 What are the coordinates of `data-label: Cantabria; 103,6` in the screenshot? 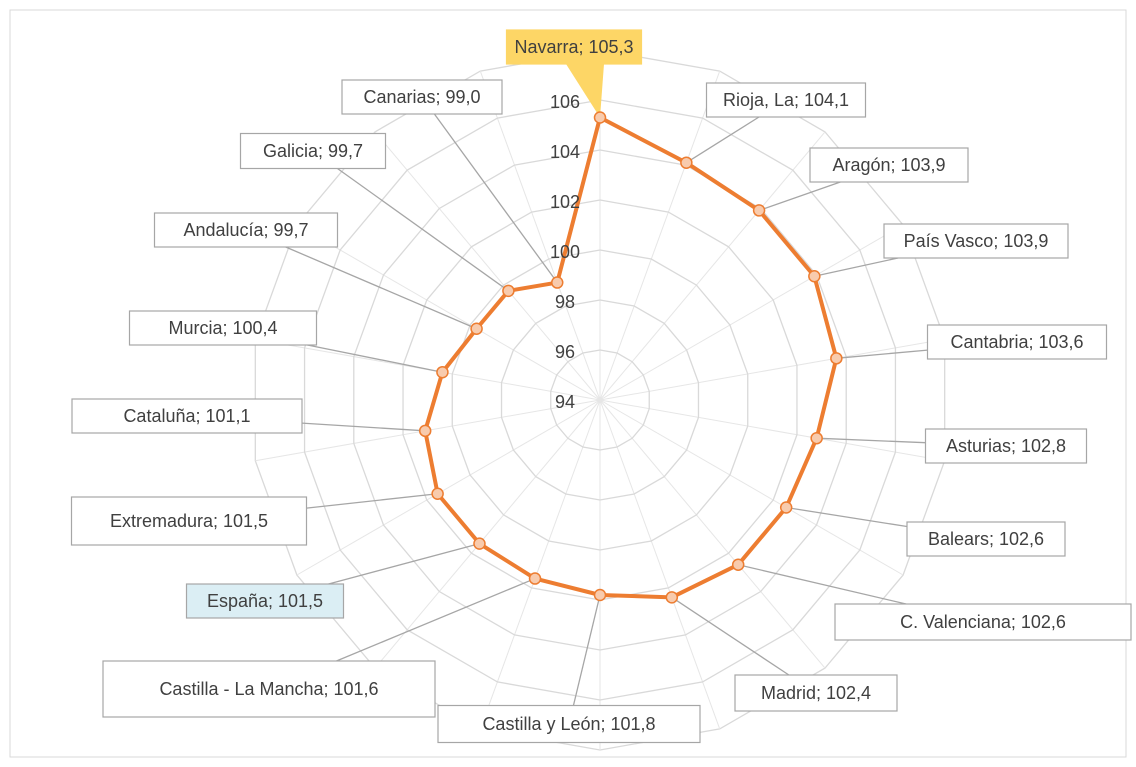 It's located at (1016, 342).